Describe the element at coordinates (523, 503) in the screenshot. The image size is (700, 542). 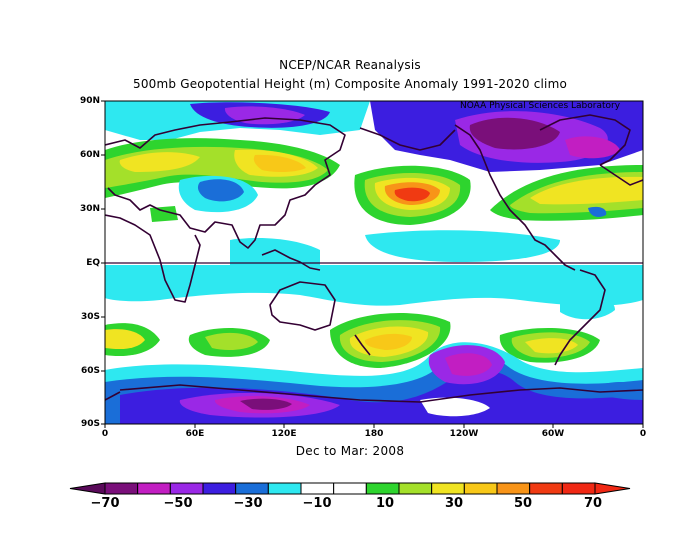
I see `colorbar-label: 50` at that location.